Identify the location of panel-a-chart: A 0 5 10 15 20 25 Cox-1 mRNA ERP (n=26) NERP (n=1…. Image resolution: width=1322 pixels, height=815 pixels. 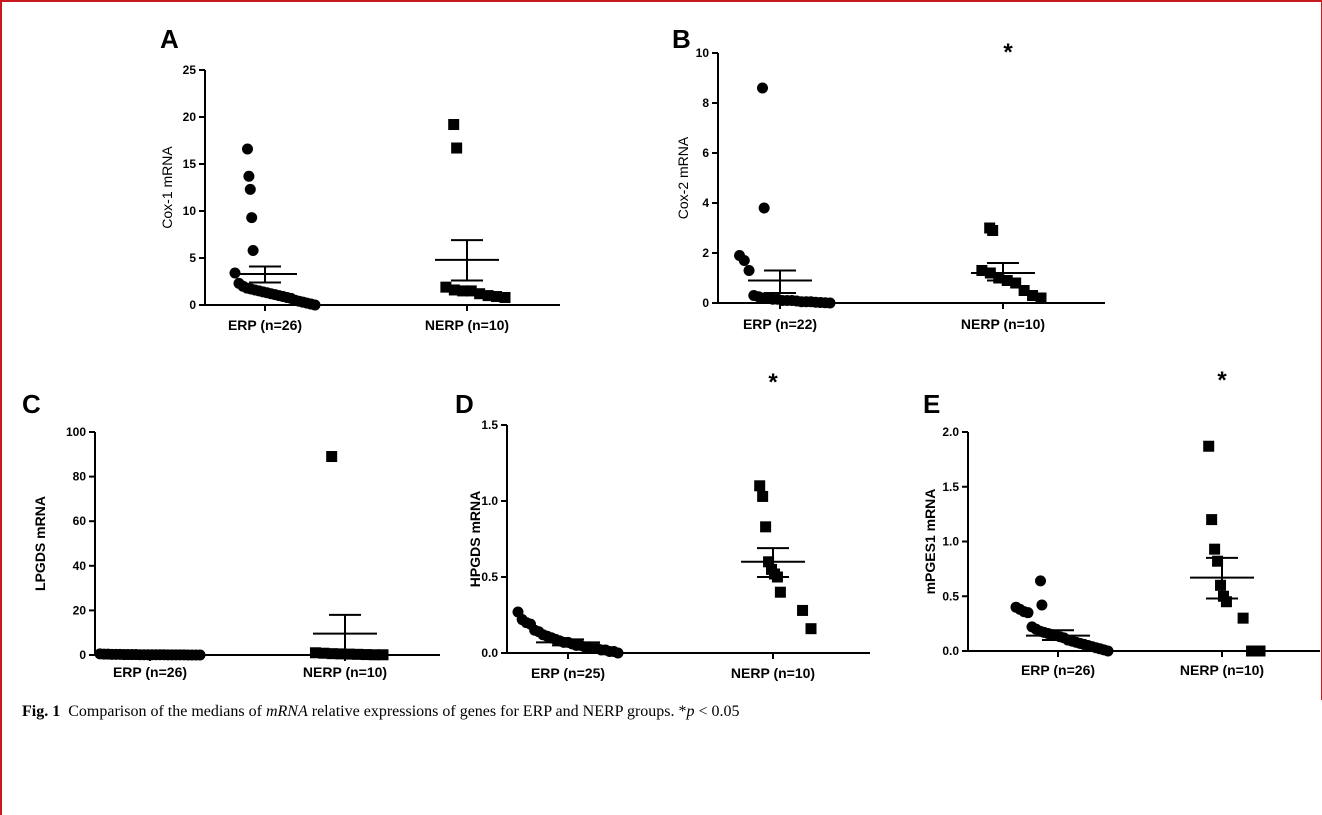
(359, 178).